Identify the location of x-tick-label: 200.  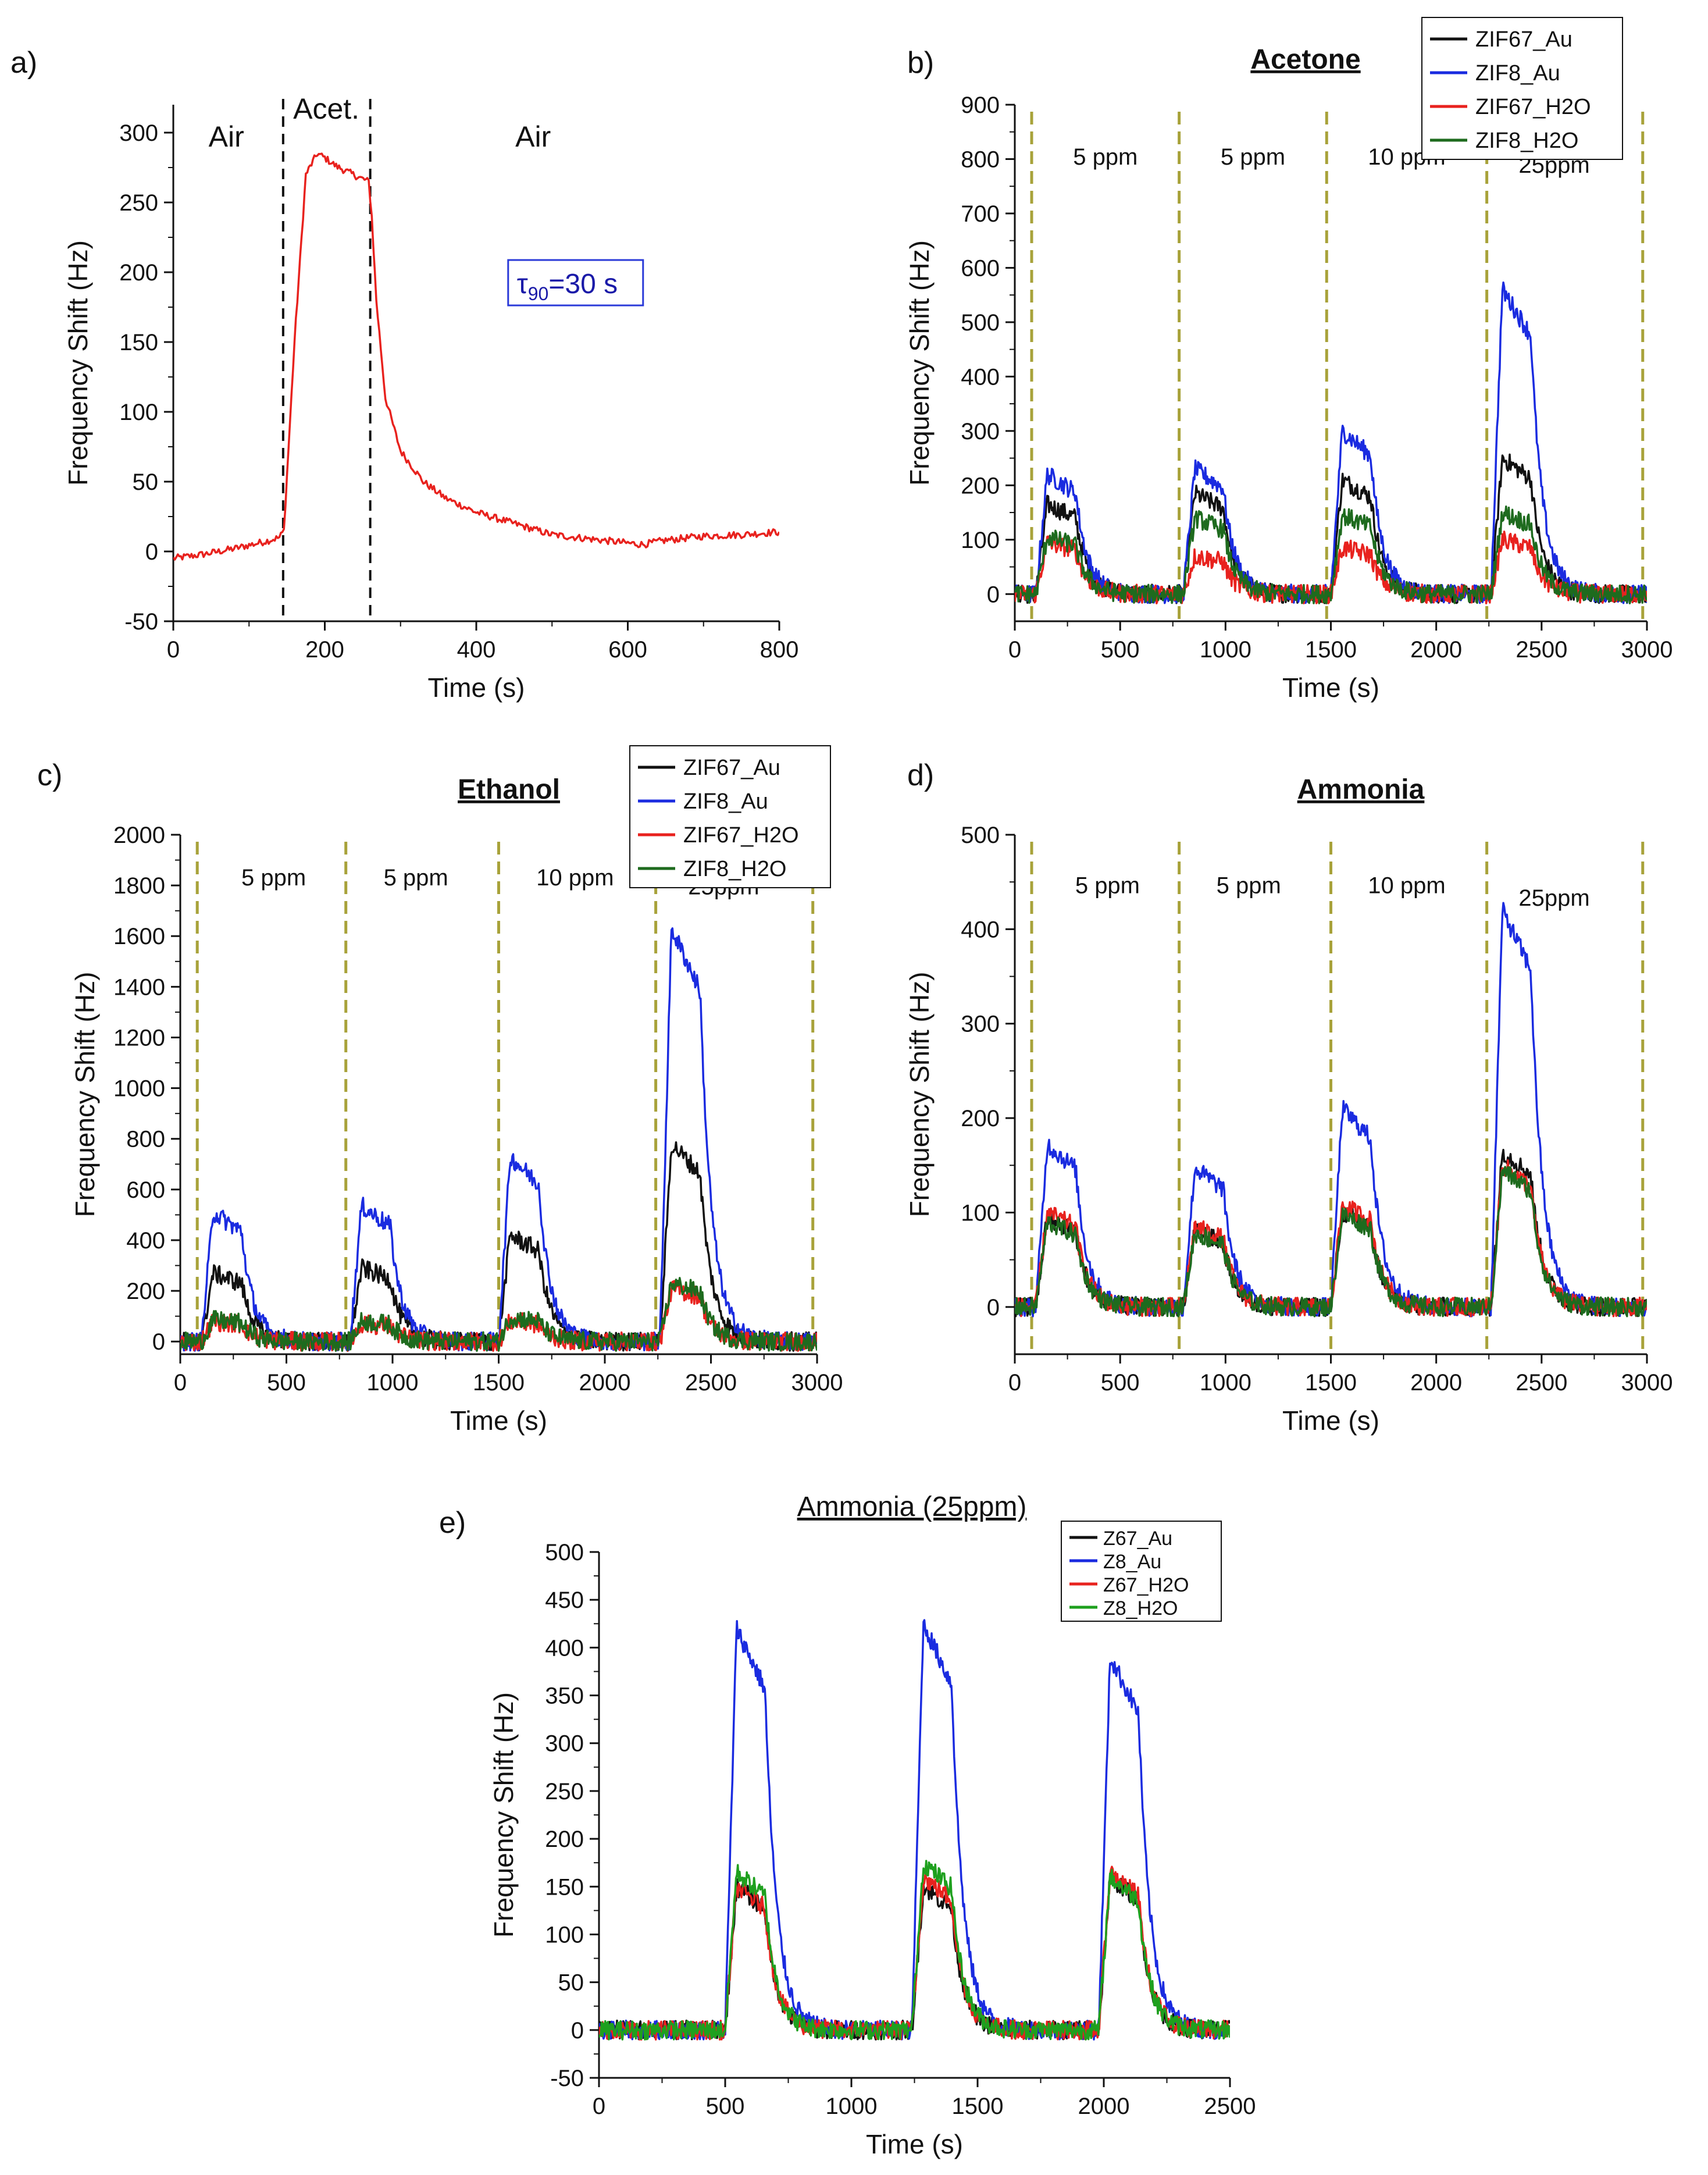
(324, 650).